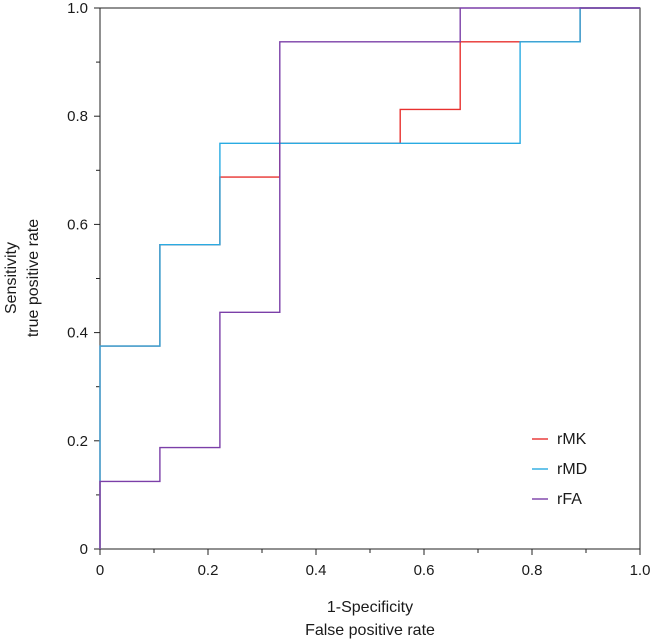 Image resolution: width=652 pixels, height=644 pixels. What do you see at coordinates (84, 549) in the screenshot?
I see `y-tick-label: 0` at bounding box center [84, 549].